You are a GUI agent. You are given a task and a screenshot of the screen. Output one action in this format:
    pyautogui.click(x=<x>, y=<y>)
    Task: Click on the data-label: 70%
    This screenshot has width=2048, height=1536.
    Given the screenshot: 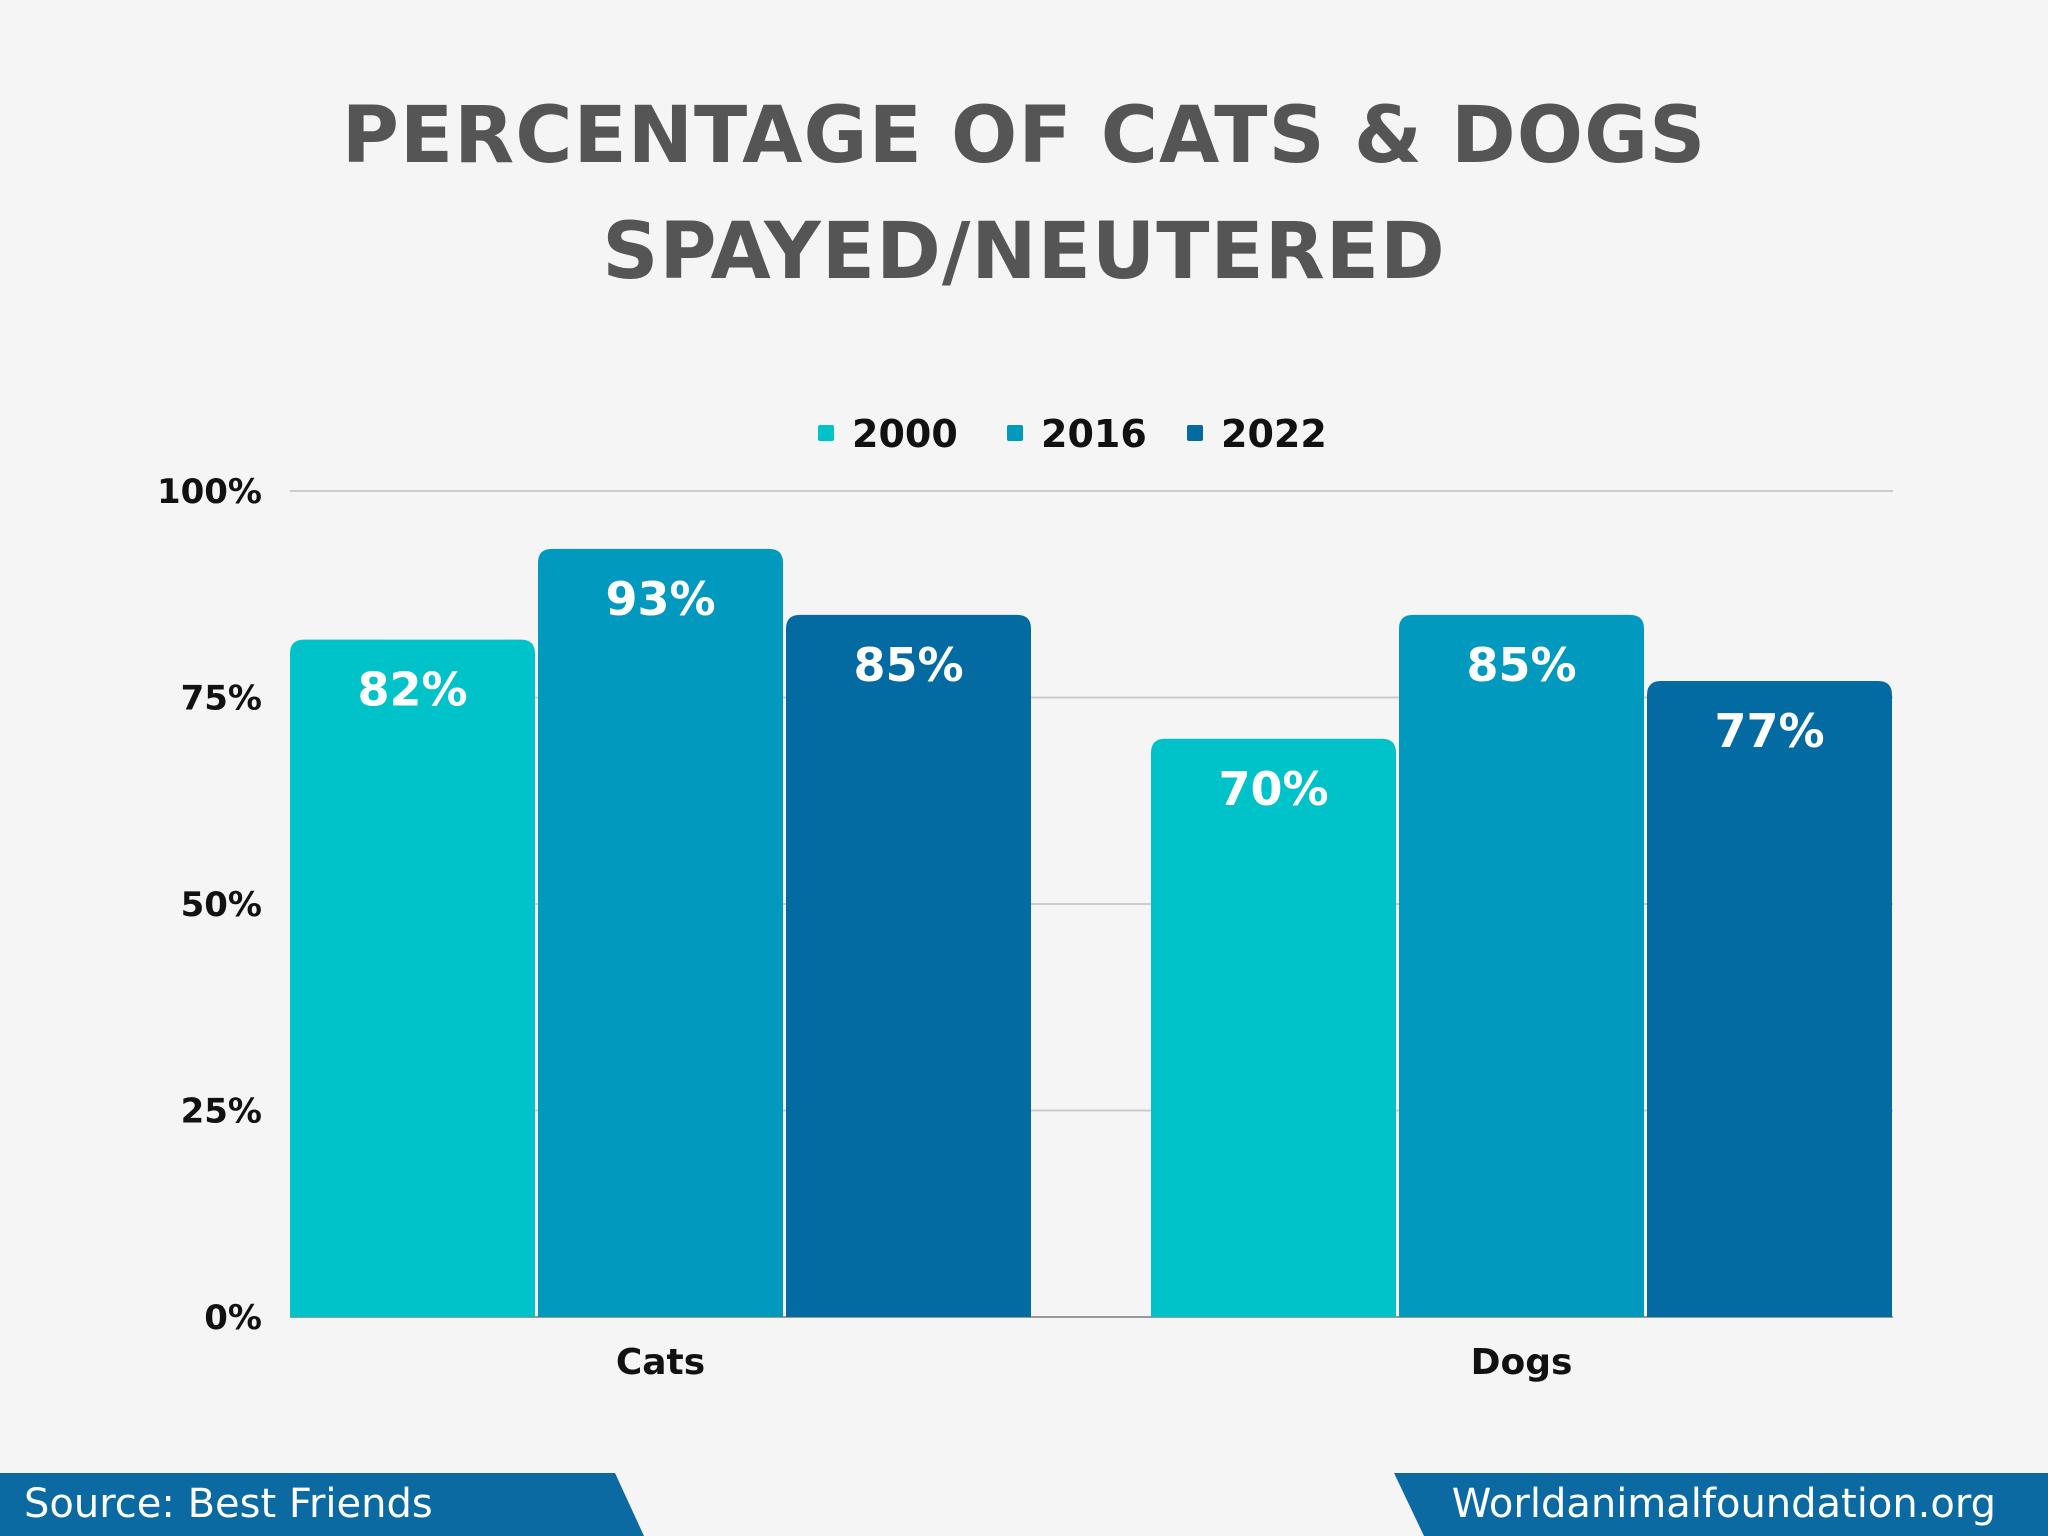 What is the action you would take?
    pyautogui.click(x=1273, y=789)
    